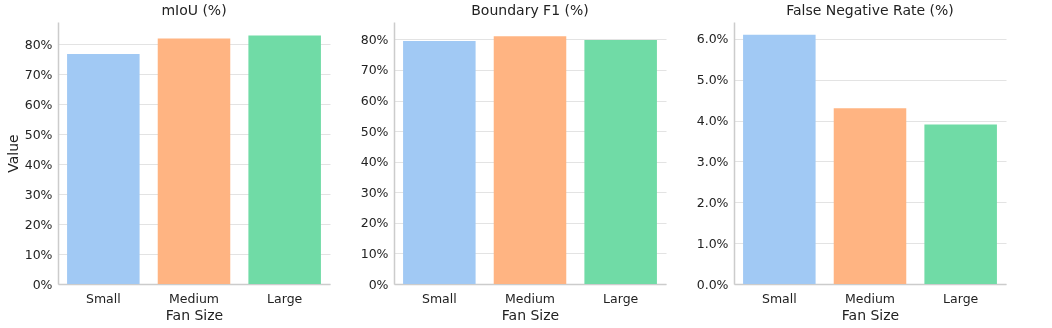 The height and width of the screenshot is (328, 1052). Describe the element at coordinates (712, 284) in the screenshot. I see `y-tick-label: 0.0%` at that location.